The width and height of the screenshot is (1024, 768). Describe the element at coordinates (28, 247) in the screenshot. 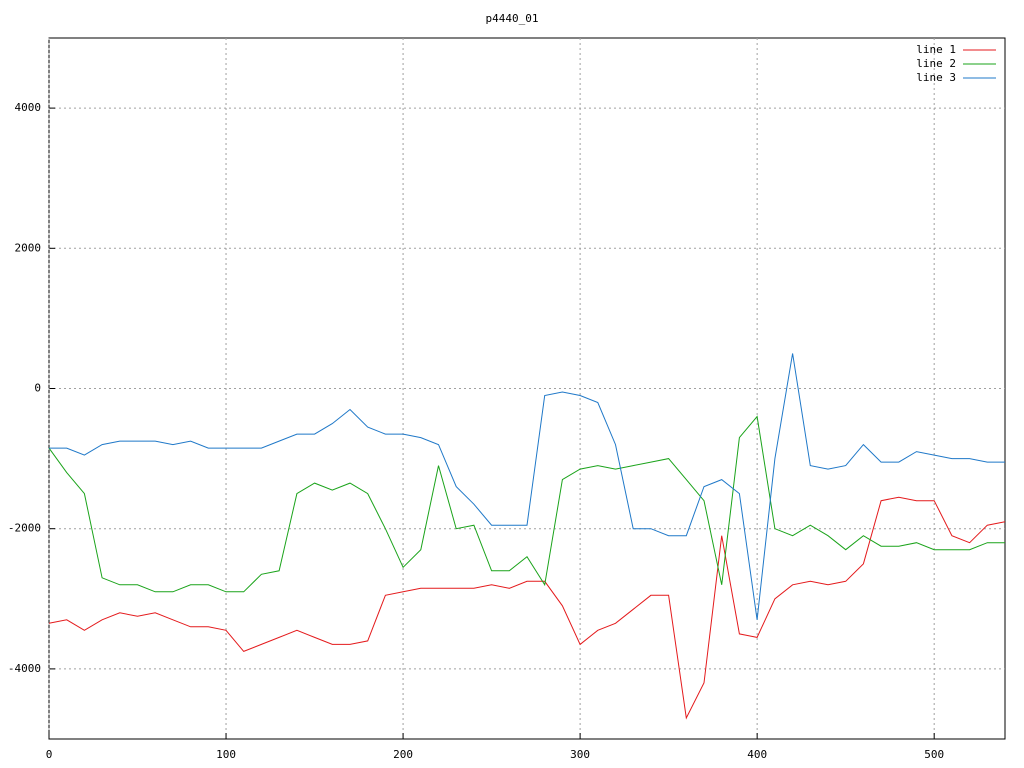

I see `y-tick-label: 2000` at that location.